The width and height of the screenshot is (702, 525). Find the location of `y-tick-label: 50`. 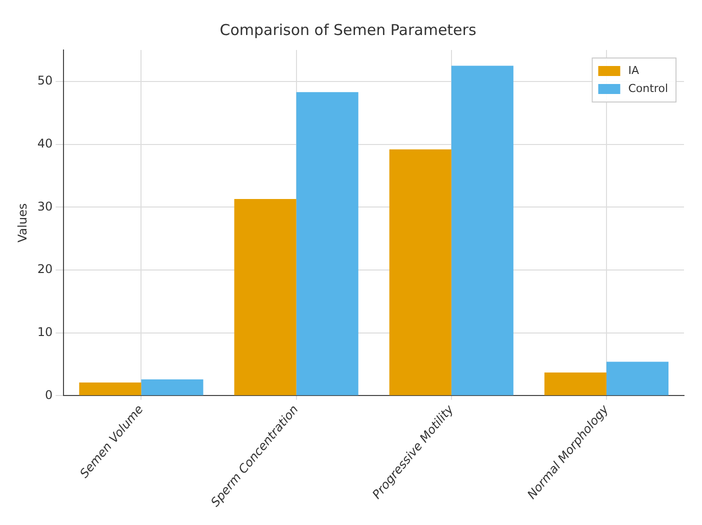

y-tick-label: 50 is located at coordinates (45, 81).